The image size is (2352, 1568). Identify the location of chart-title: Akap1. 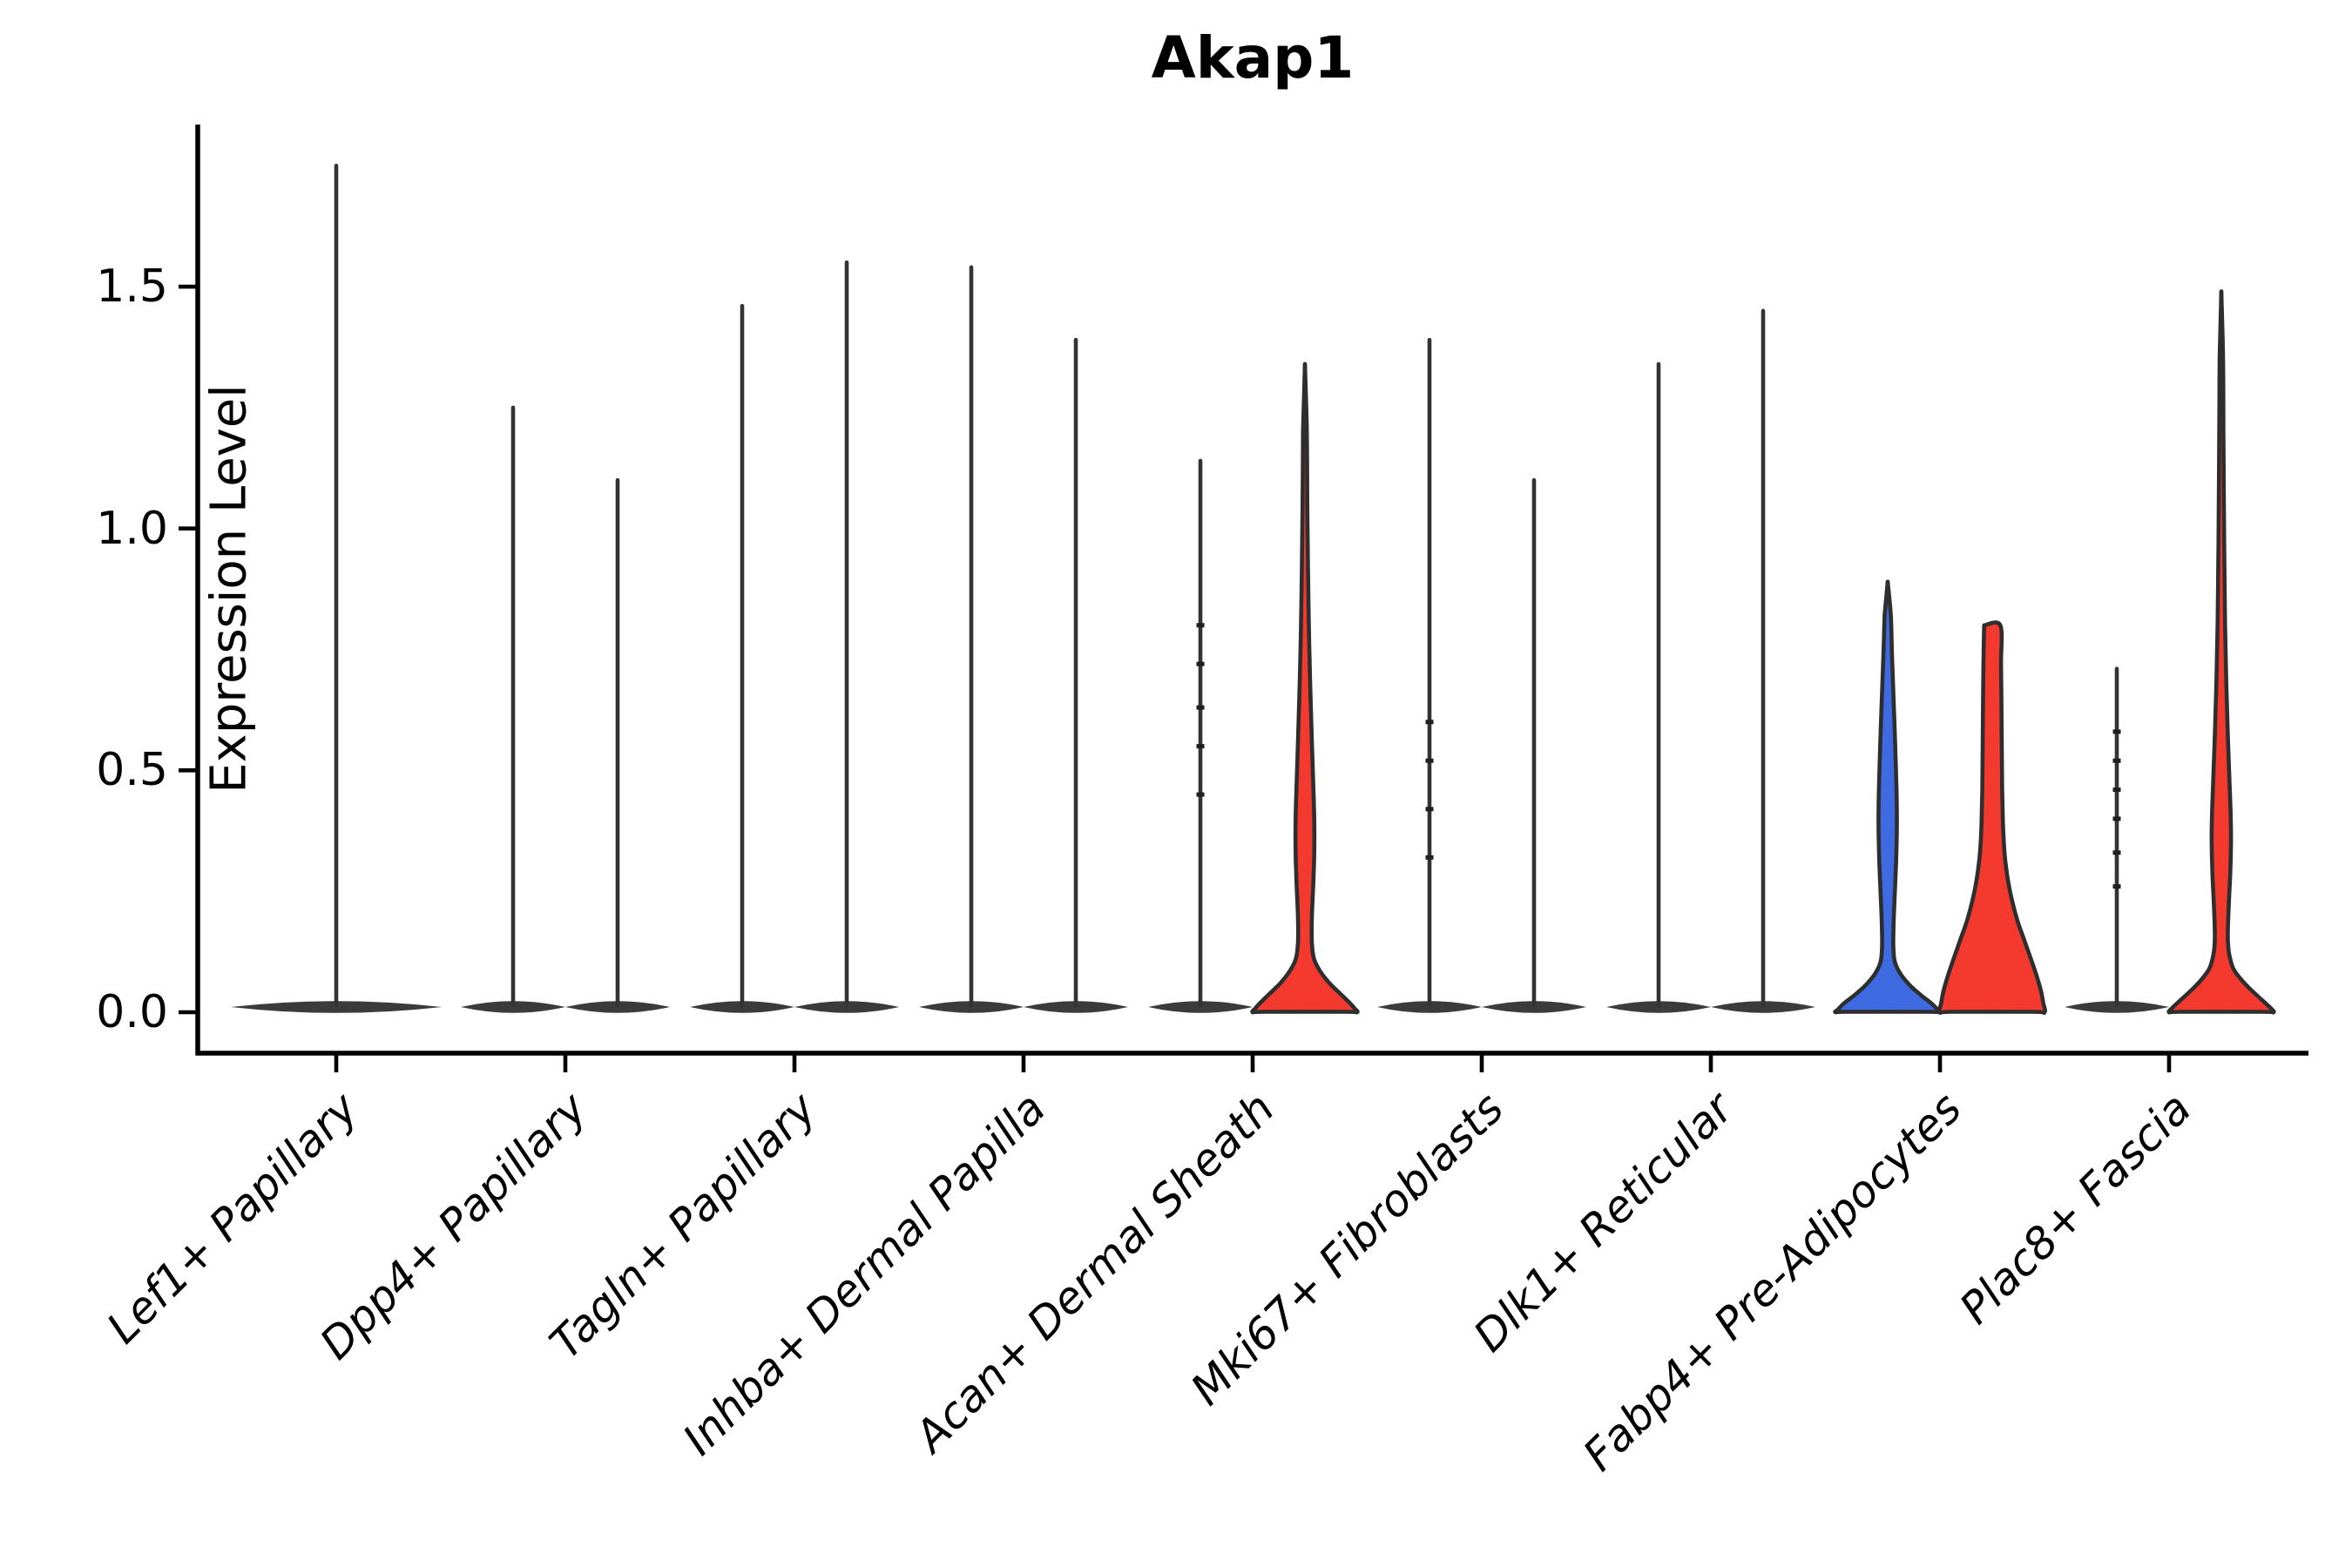
(1253, 58).